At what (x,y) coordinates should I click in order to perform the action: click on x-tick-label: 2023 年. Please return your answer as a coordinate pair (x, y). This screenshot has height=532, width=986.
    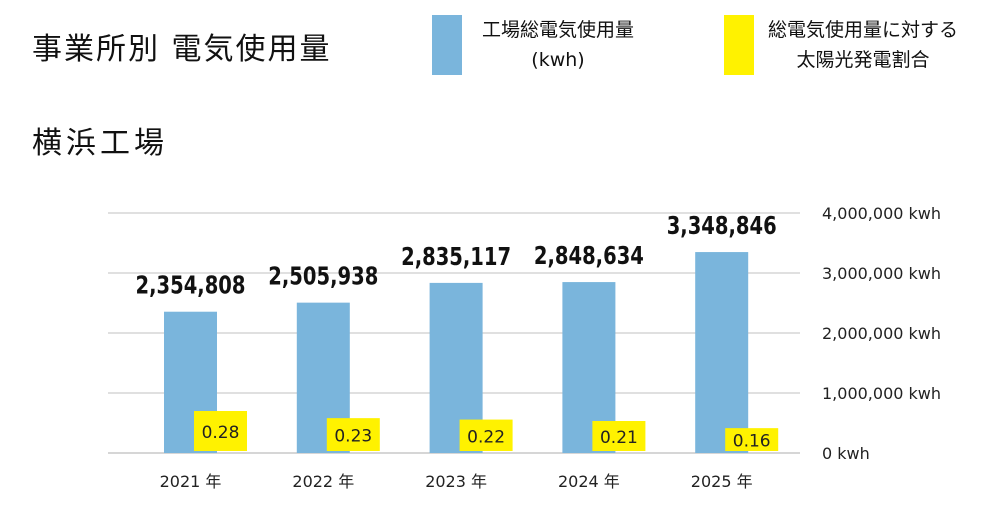
    Looking at the image, I should click on (456, 481).